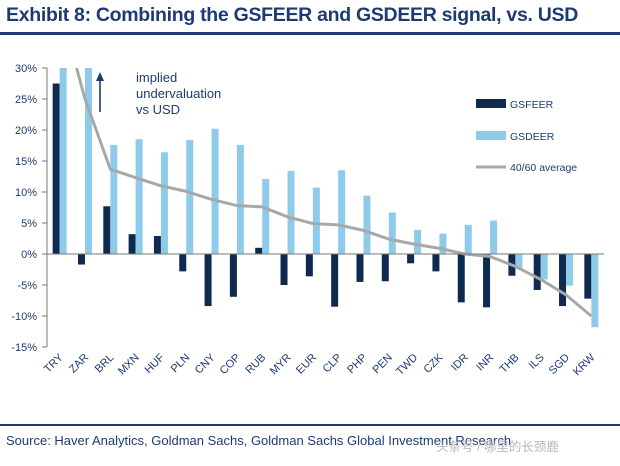 Image resolution: width=620 pixels, height=466 pixels. Describe the element at coordinates (139, 196) in the screenshot. I see `gsdeer-bar-mxn` at that location.